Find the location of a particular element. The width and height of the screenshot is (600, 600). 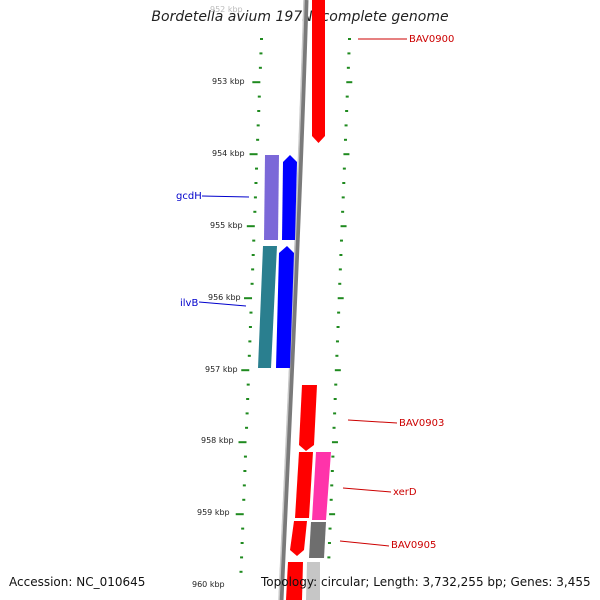

gene-bav0905 is located at coordinates (317, 540).